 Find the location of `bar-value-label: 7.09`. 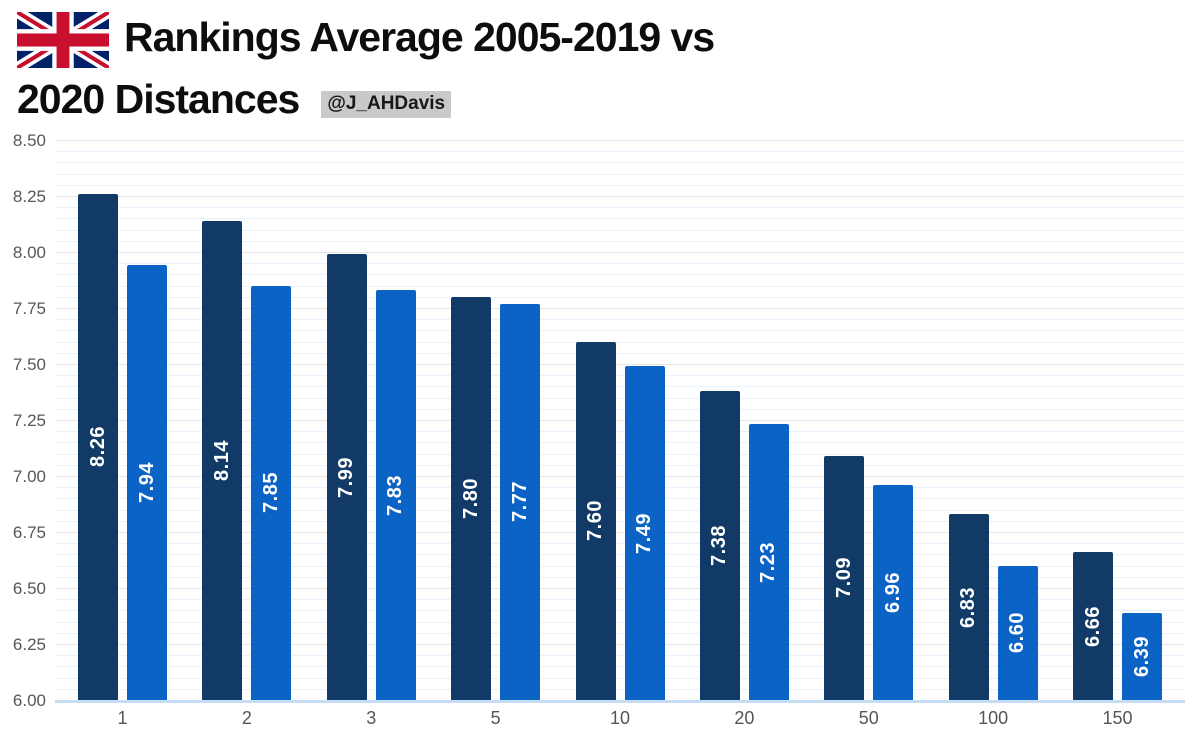

bar-value-label: 7.09 is located at coordinates (843, 578).